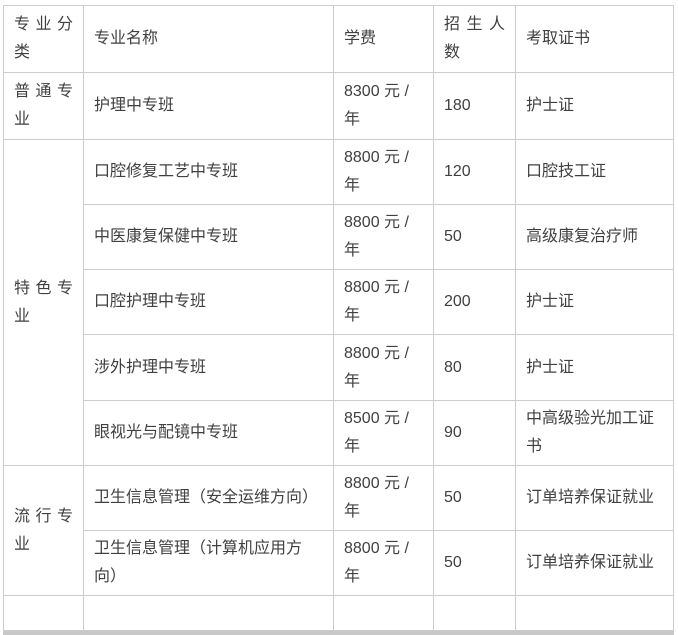  What do you see at coordinates (383, 39) in the screenshot?
I see `header-tuition: 学费` at bounding box center [383, 39].